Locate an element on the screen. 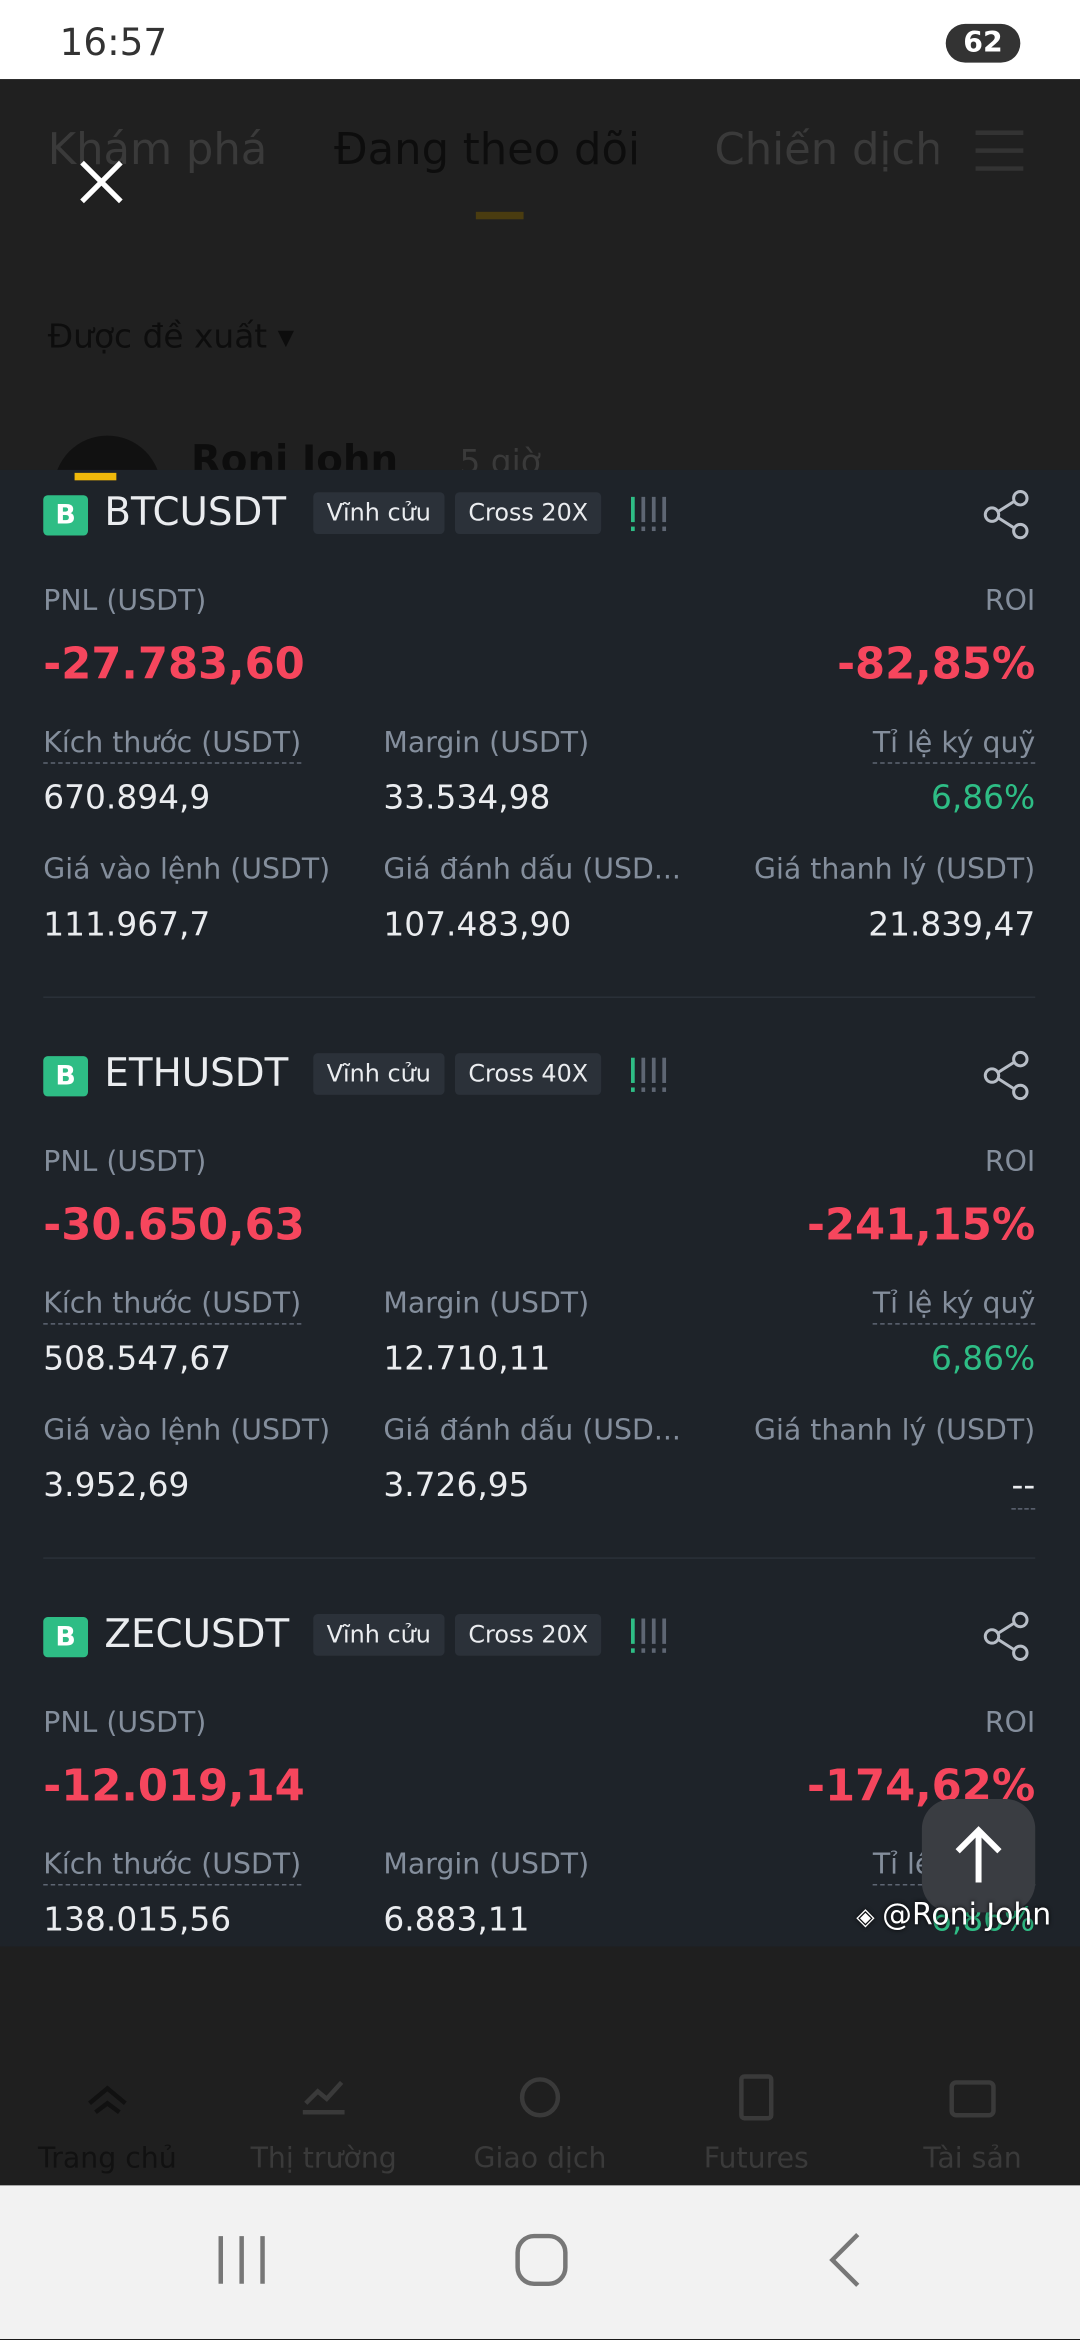  watermark: ◈ @Roni John is located at coordinates (954, 1913).